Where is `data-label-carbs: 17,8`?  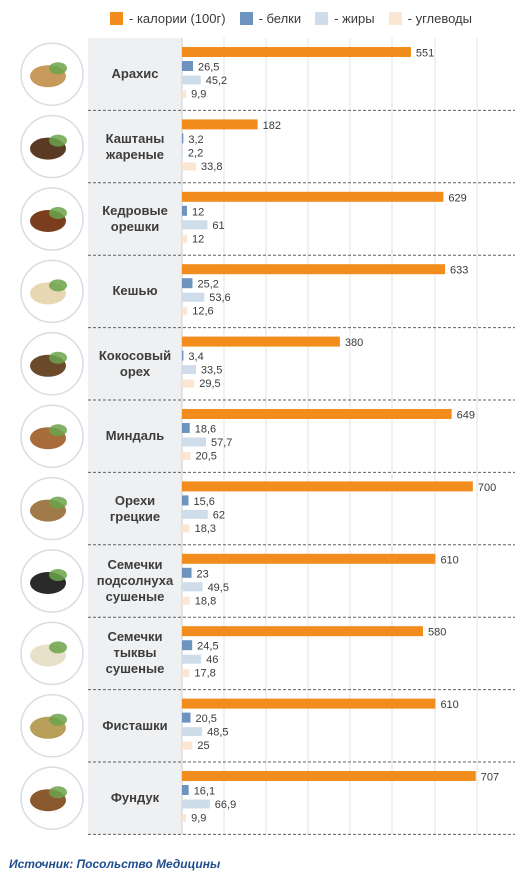 data-label-carbs: 17,8 is located at coordinates (204, 674).